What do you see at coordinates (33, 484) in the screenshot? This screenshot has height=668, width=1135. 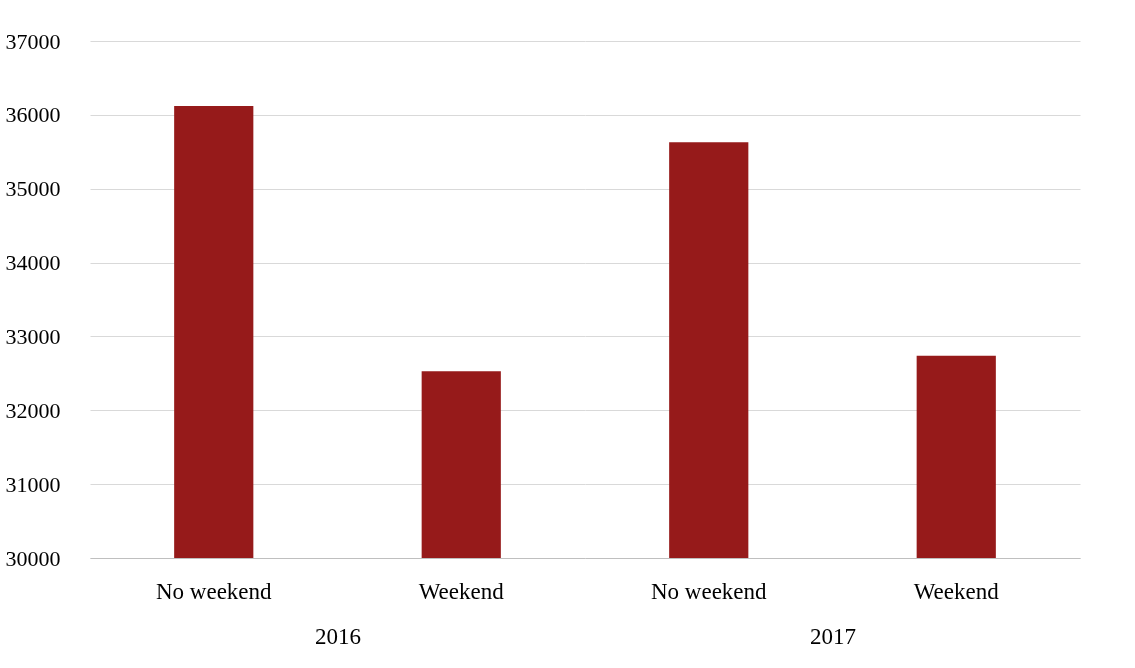 I see `y-tick-label: 31000` at bounding box center [33, 484].